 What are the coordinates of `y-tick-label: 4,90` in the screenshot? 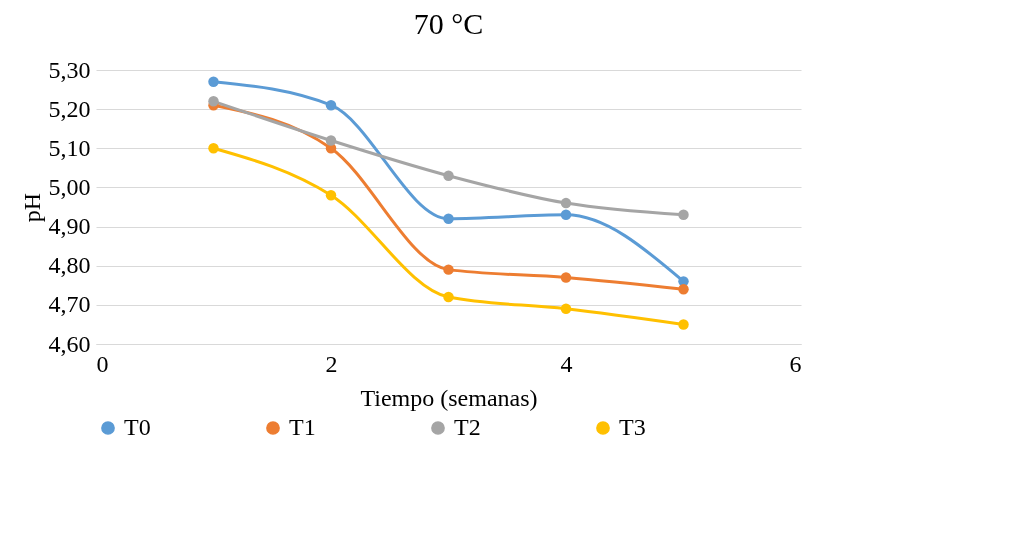 It's located at (69, 226).